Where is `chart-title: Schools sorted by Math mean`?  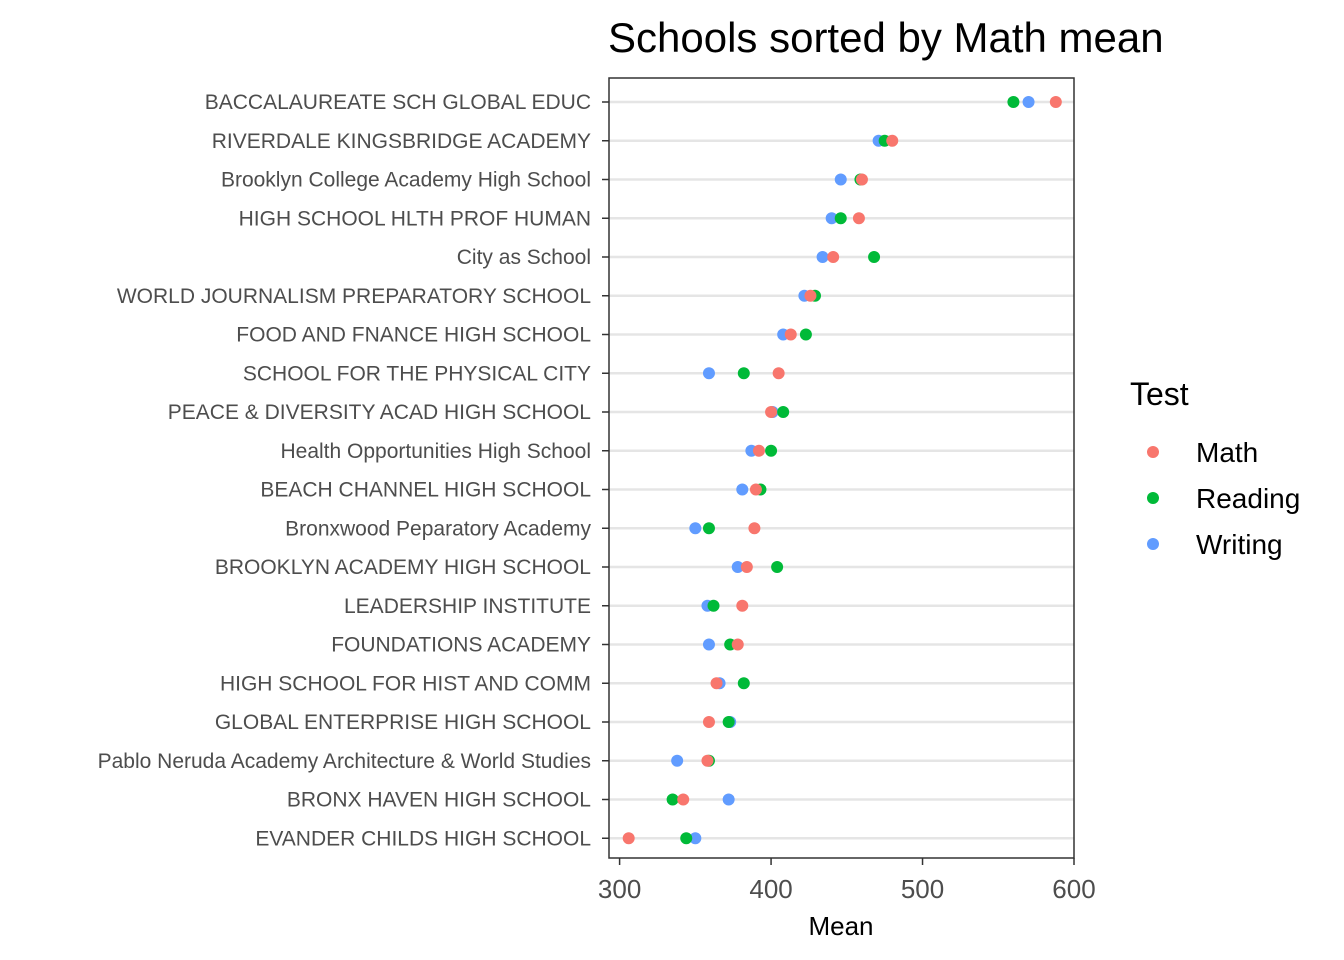
chart-title: Schools sorted by Math mean is located at coordinates (886, 37).